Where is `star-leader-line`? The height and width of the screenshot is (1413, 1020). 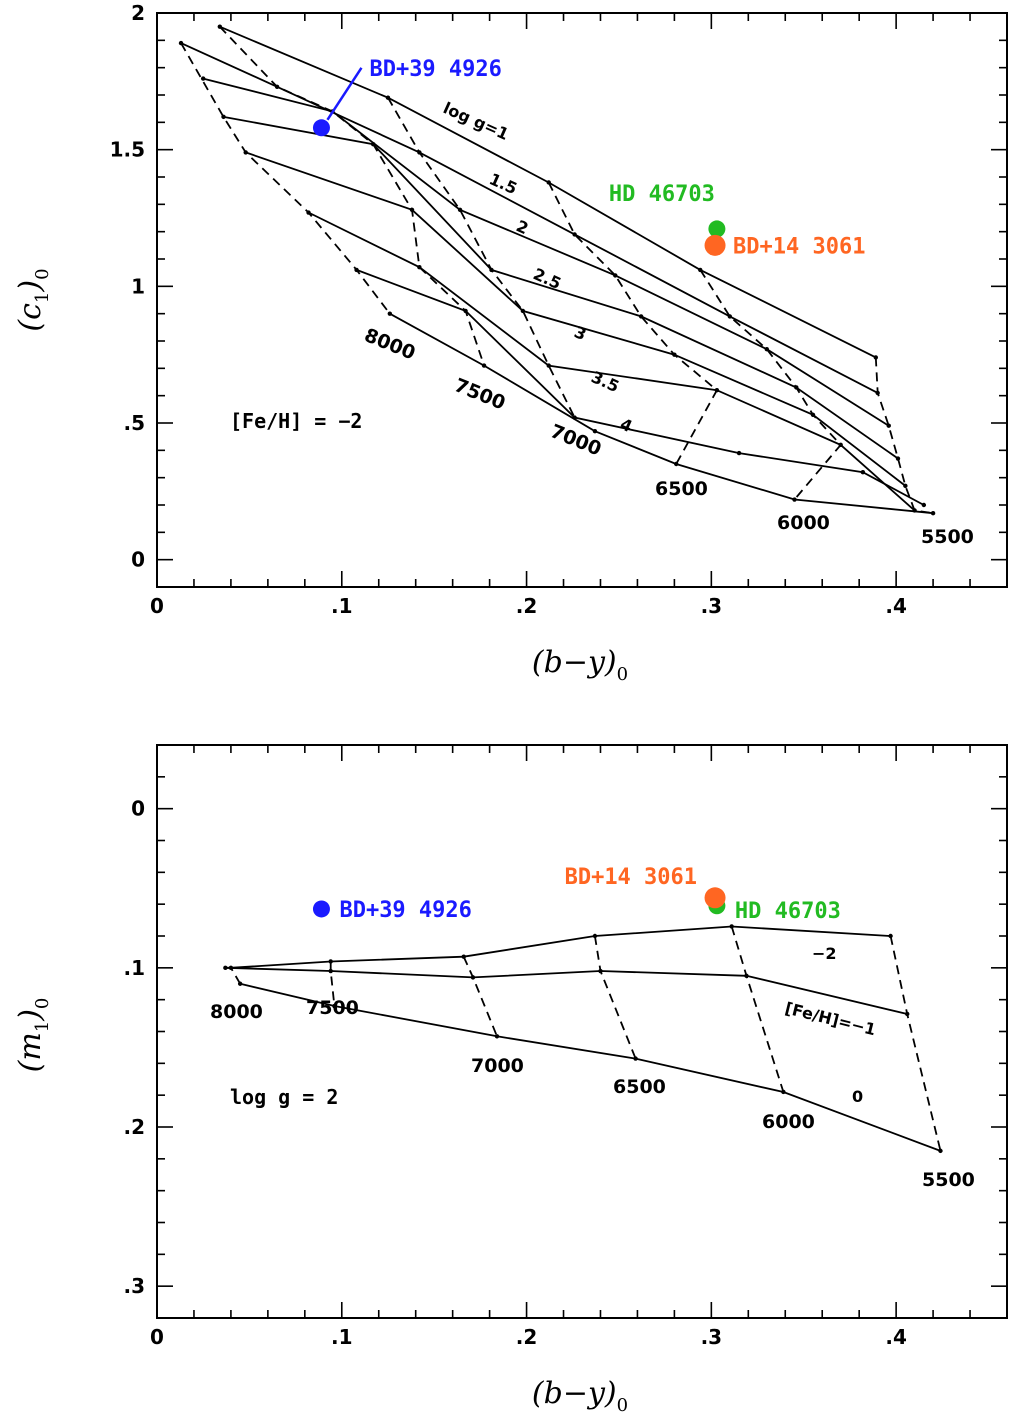
star-leader-line is located at coordinates (344, 94).